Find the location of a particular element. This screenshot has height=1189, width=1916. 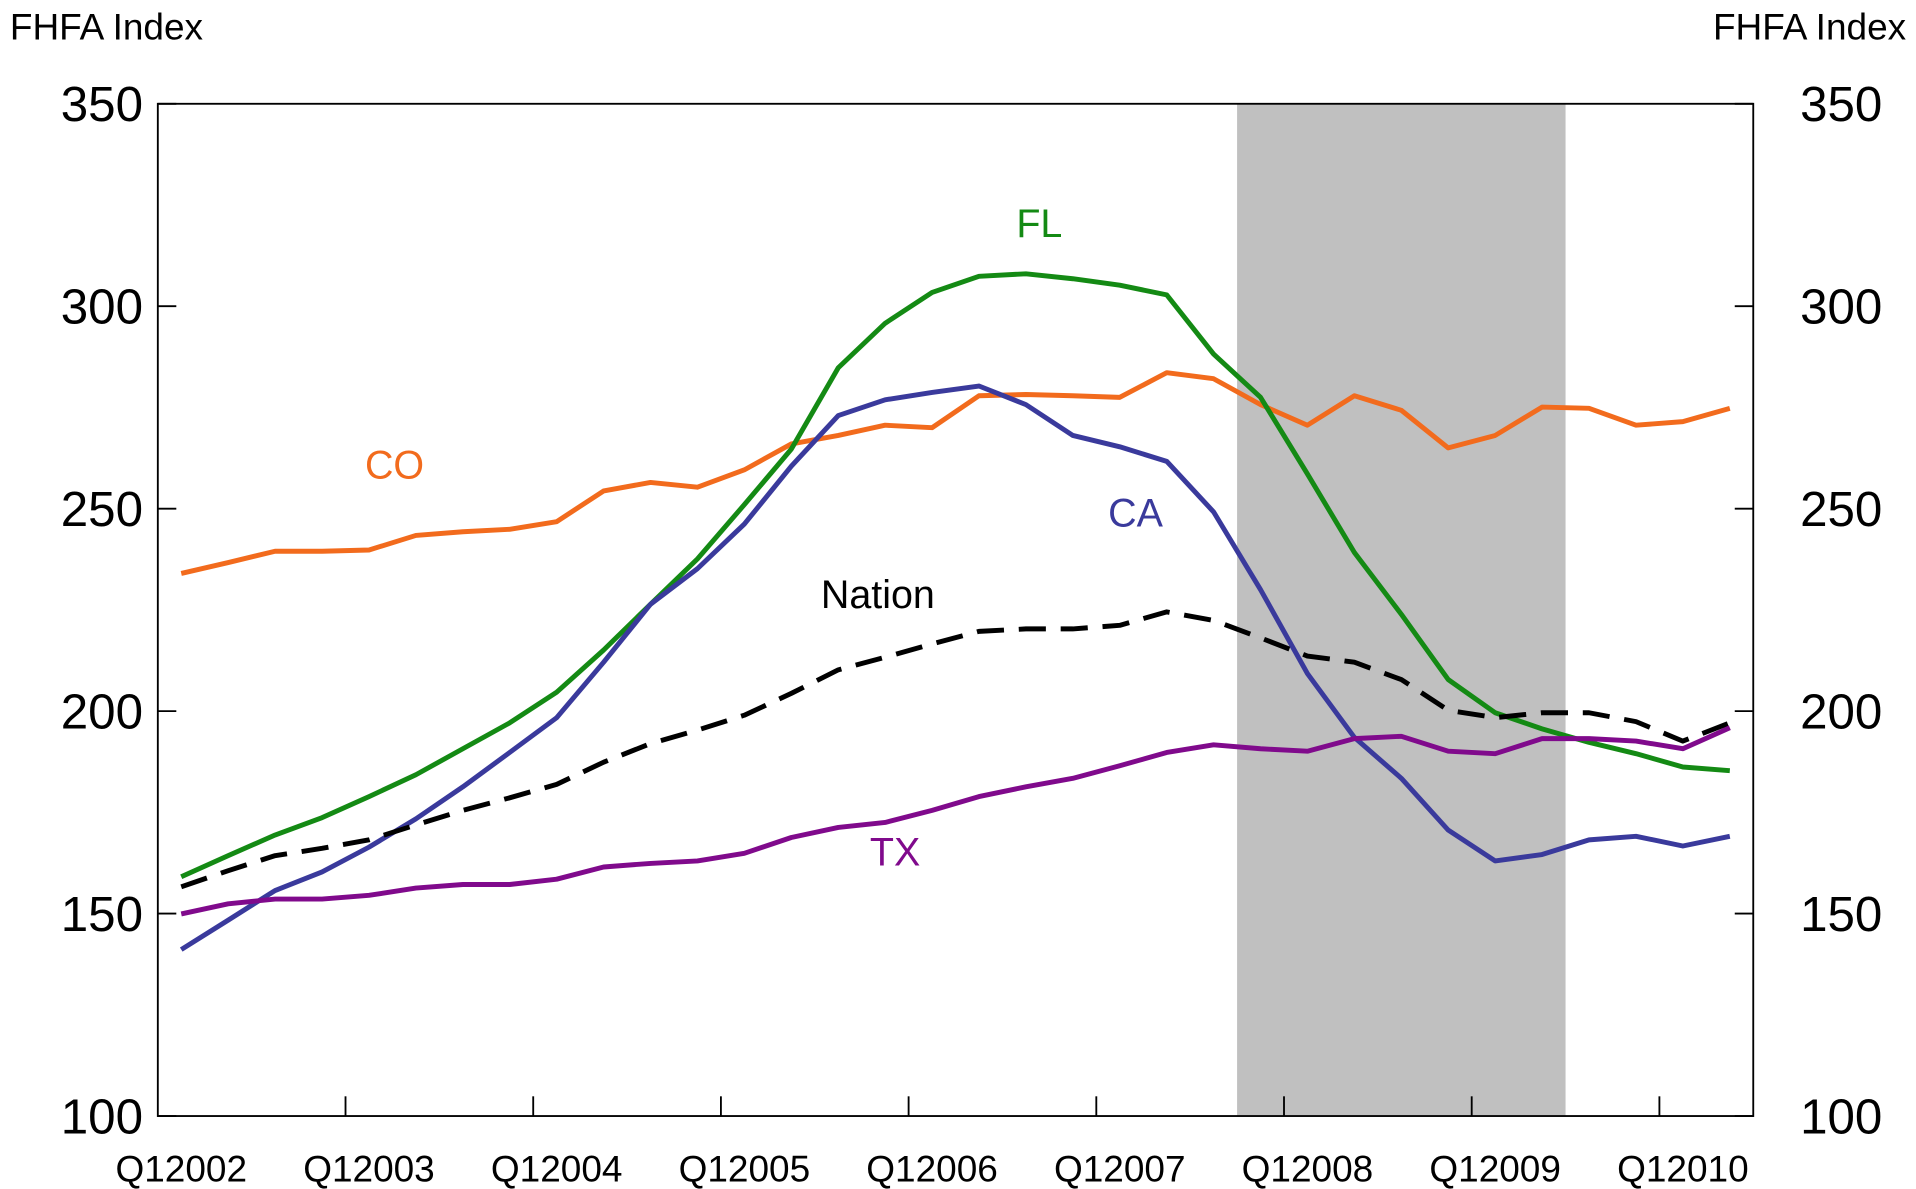

series-label: CA is located at coordinates (1135, 514).